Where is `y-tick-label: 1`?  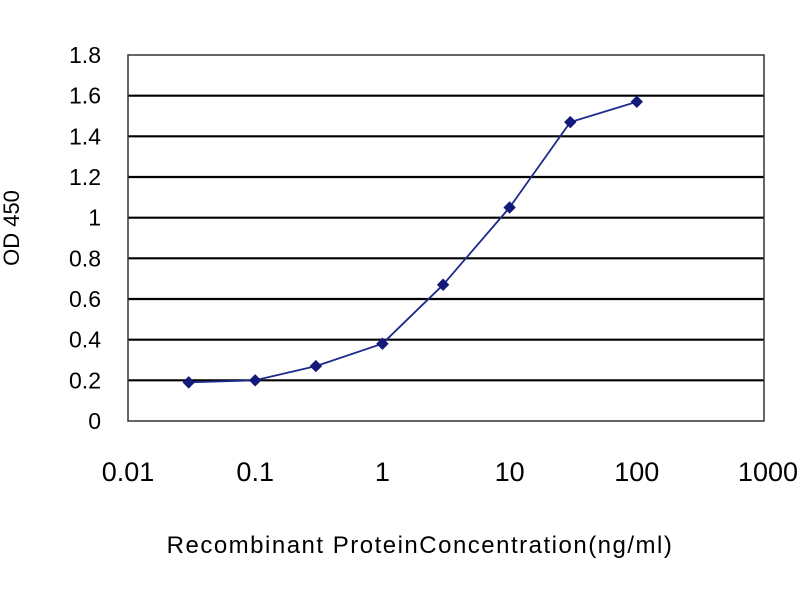
y-tick-label: 1 is located at coordinates (94, 218).